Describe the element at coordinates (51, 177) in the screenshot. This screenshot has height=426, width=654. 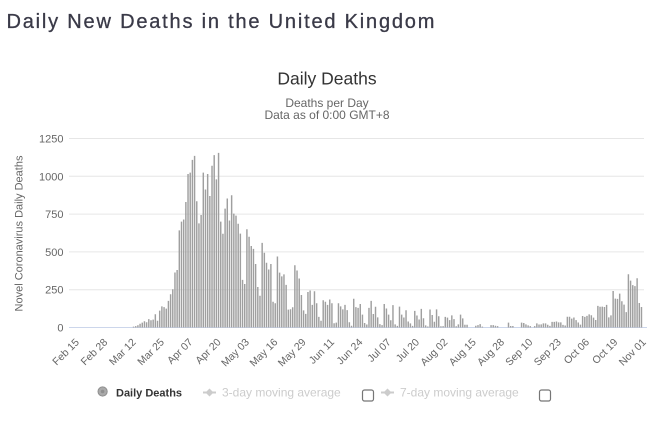
I see `svg-text: 1000` at that location.